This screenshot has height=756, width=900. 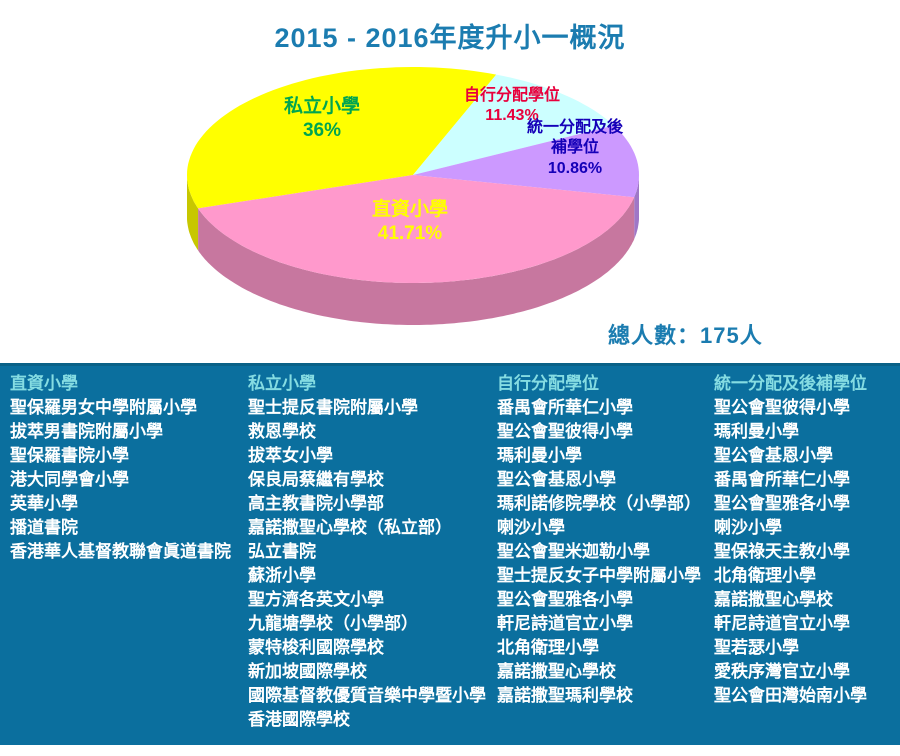 I want to click on column-header: 直資小學, so click(x=44, y=383).